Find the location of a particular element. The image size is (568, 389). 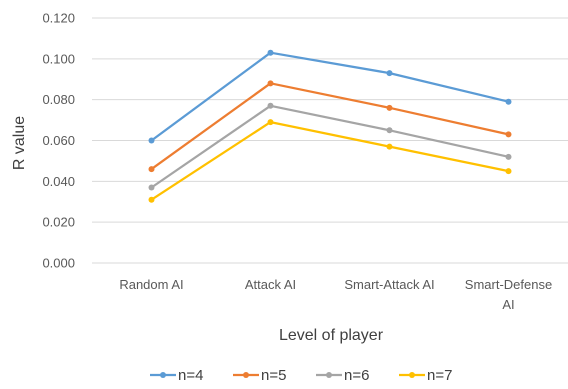

x-tick-label: Smart-Defense is located at coordinates (508, 284).